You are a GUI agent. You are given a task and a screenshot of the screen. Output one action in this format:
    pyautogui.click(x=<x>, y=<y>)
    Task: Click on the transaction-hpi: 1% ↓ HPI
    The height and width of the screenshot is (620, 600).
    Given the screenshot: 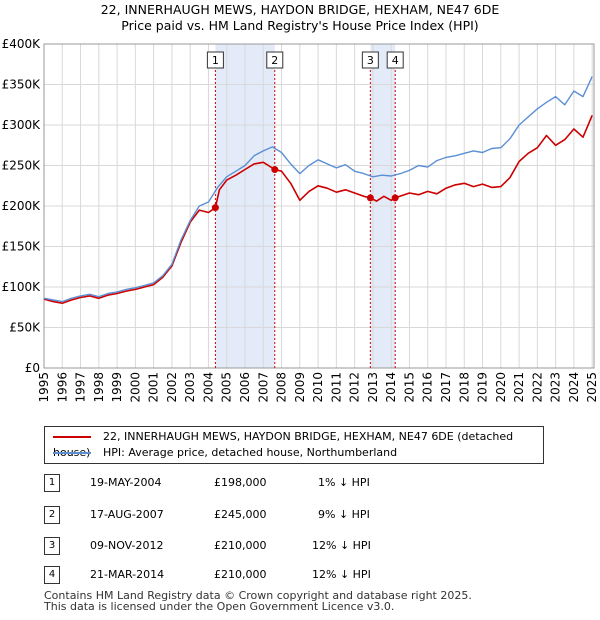 What is the action you would take?
    pyautogui.click(x=344, y=482)
    